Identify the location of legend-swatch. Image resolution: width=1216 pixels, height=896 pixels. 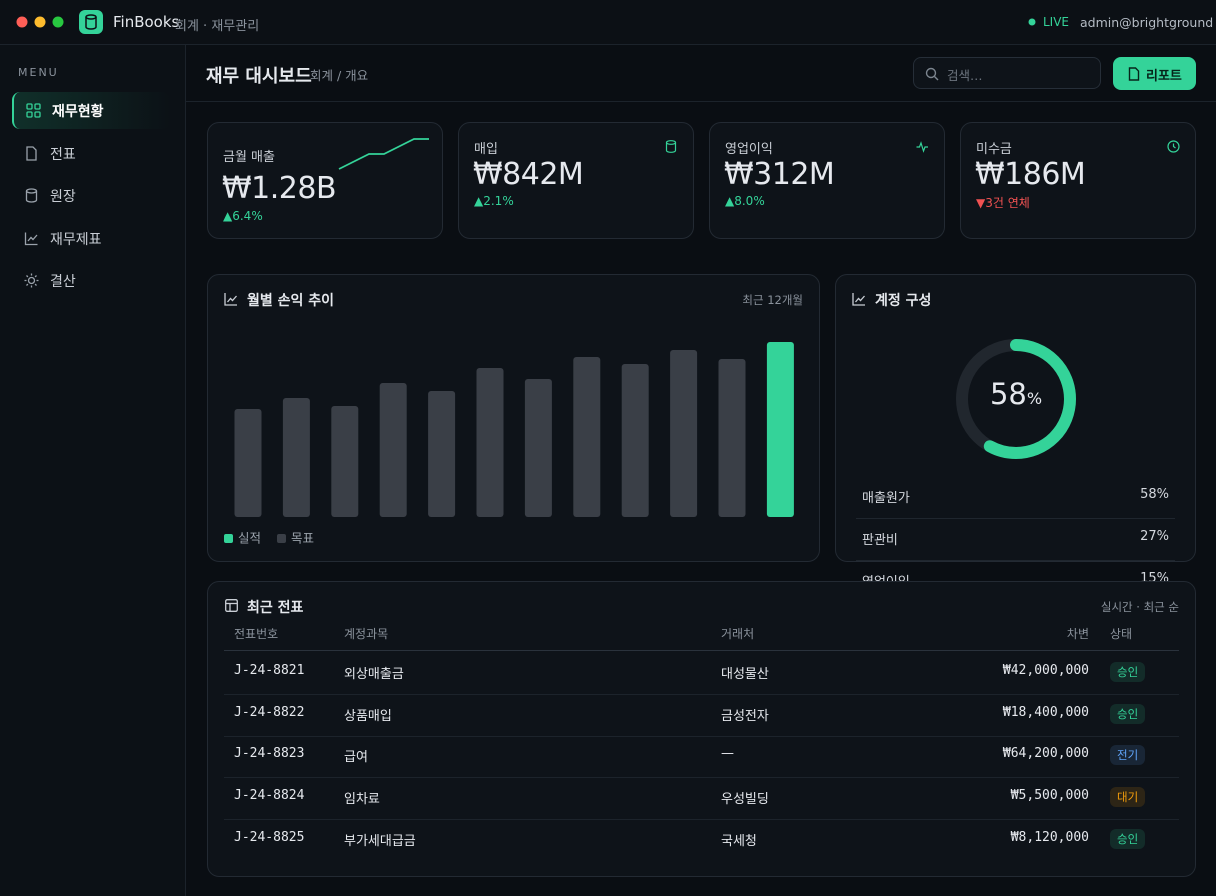
(281, 538).